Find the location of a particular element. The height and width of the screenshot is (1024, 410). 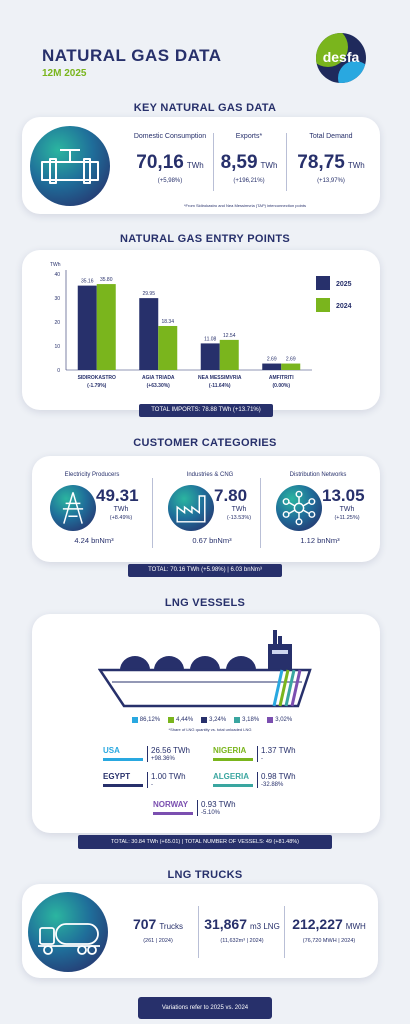

x-category-label: SIDIROKASTRO is located at coordinates (97, 378).